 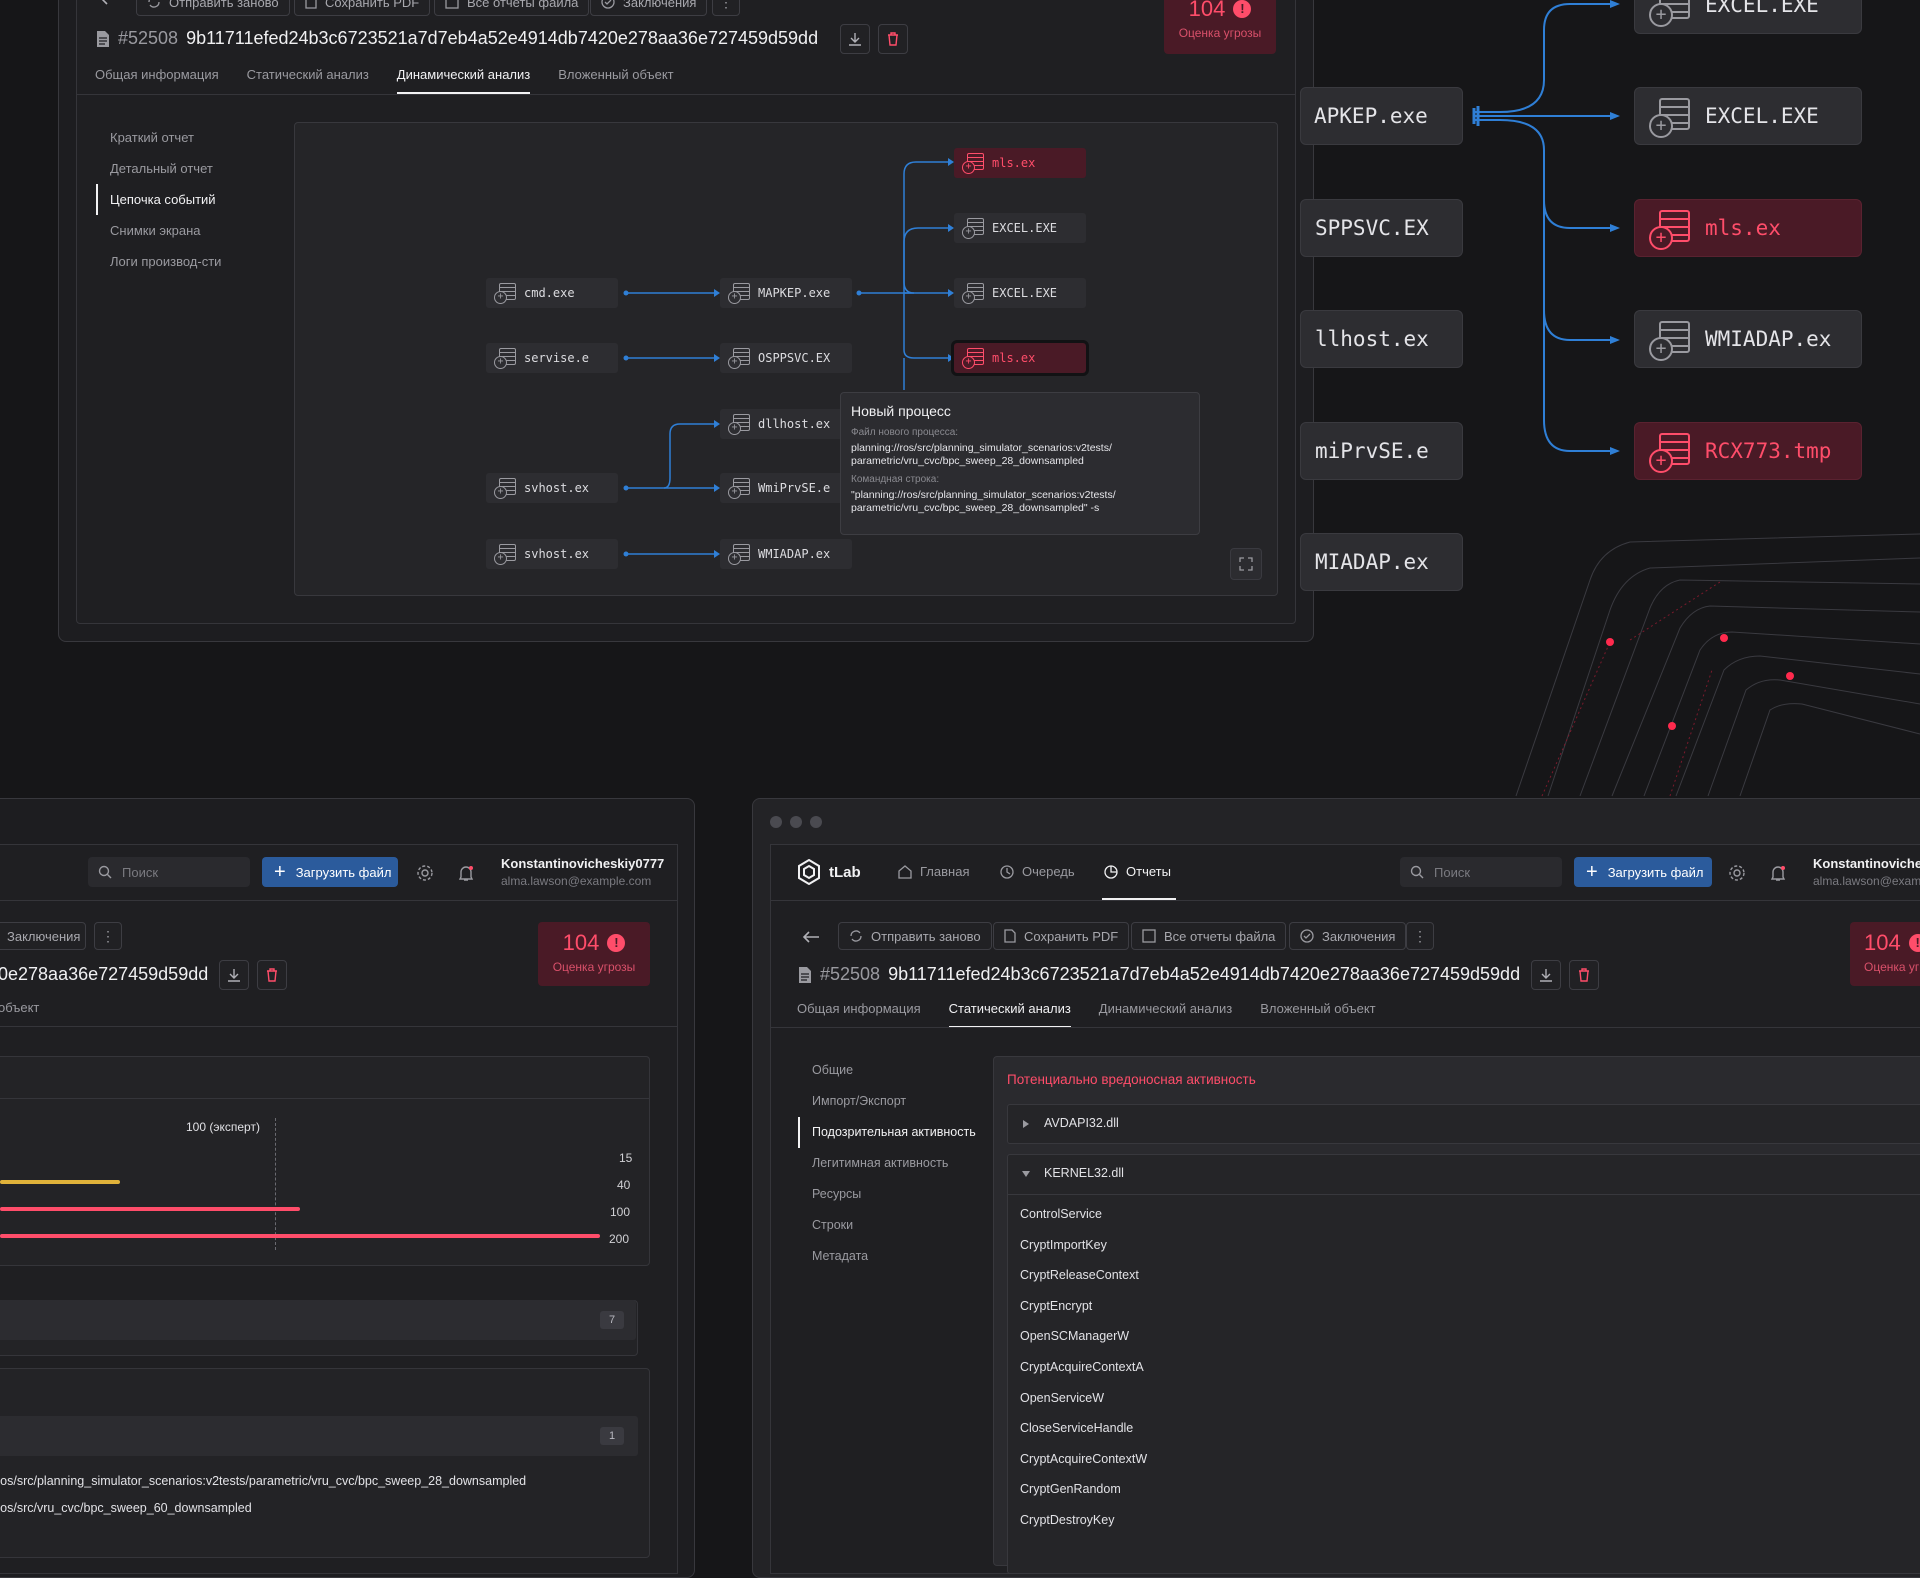 What do you see at coordinates (1345, 900) in the screenshot?
I see `br-header-divider` at bounding box center [1345, 900].